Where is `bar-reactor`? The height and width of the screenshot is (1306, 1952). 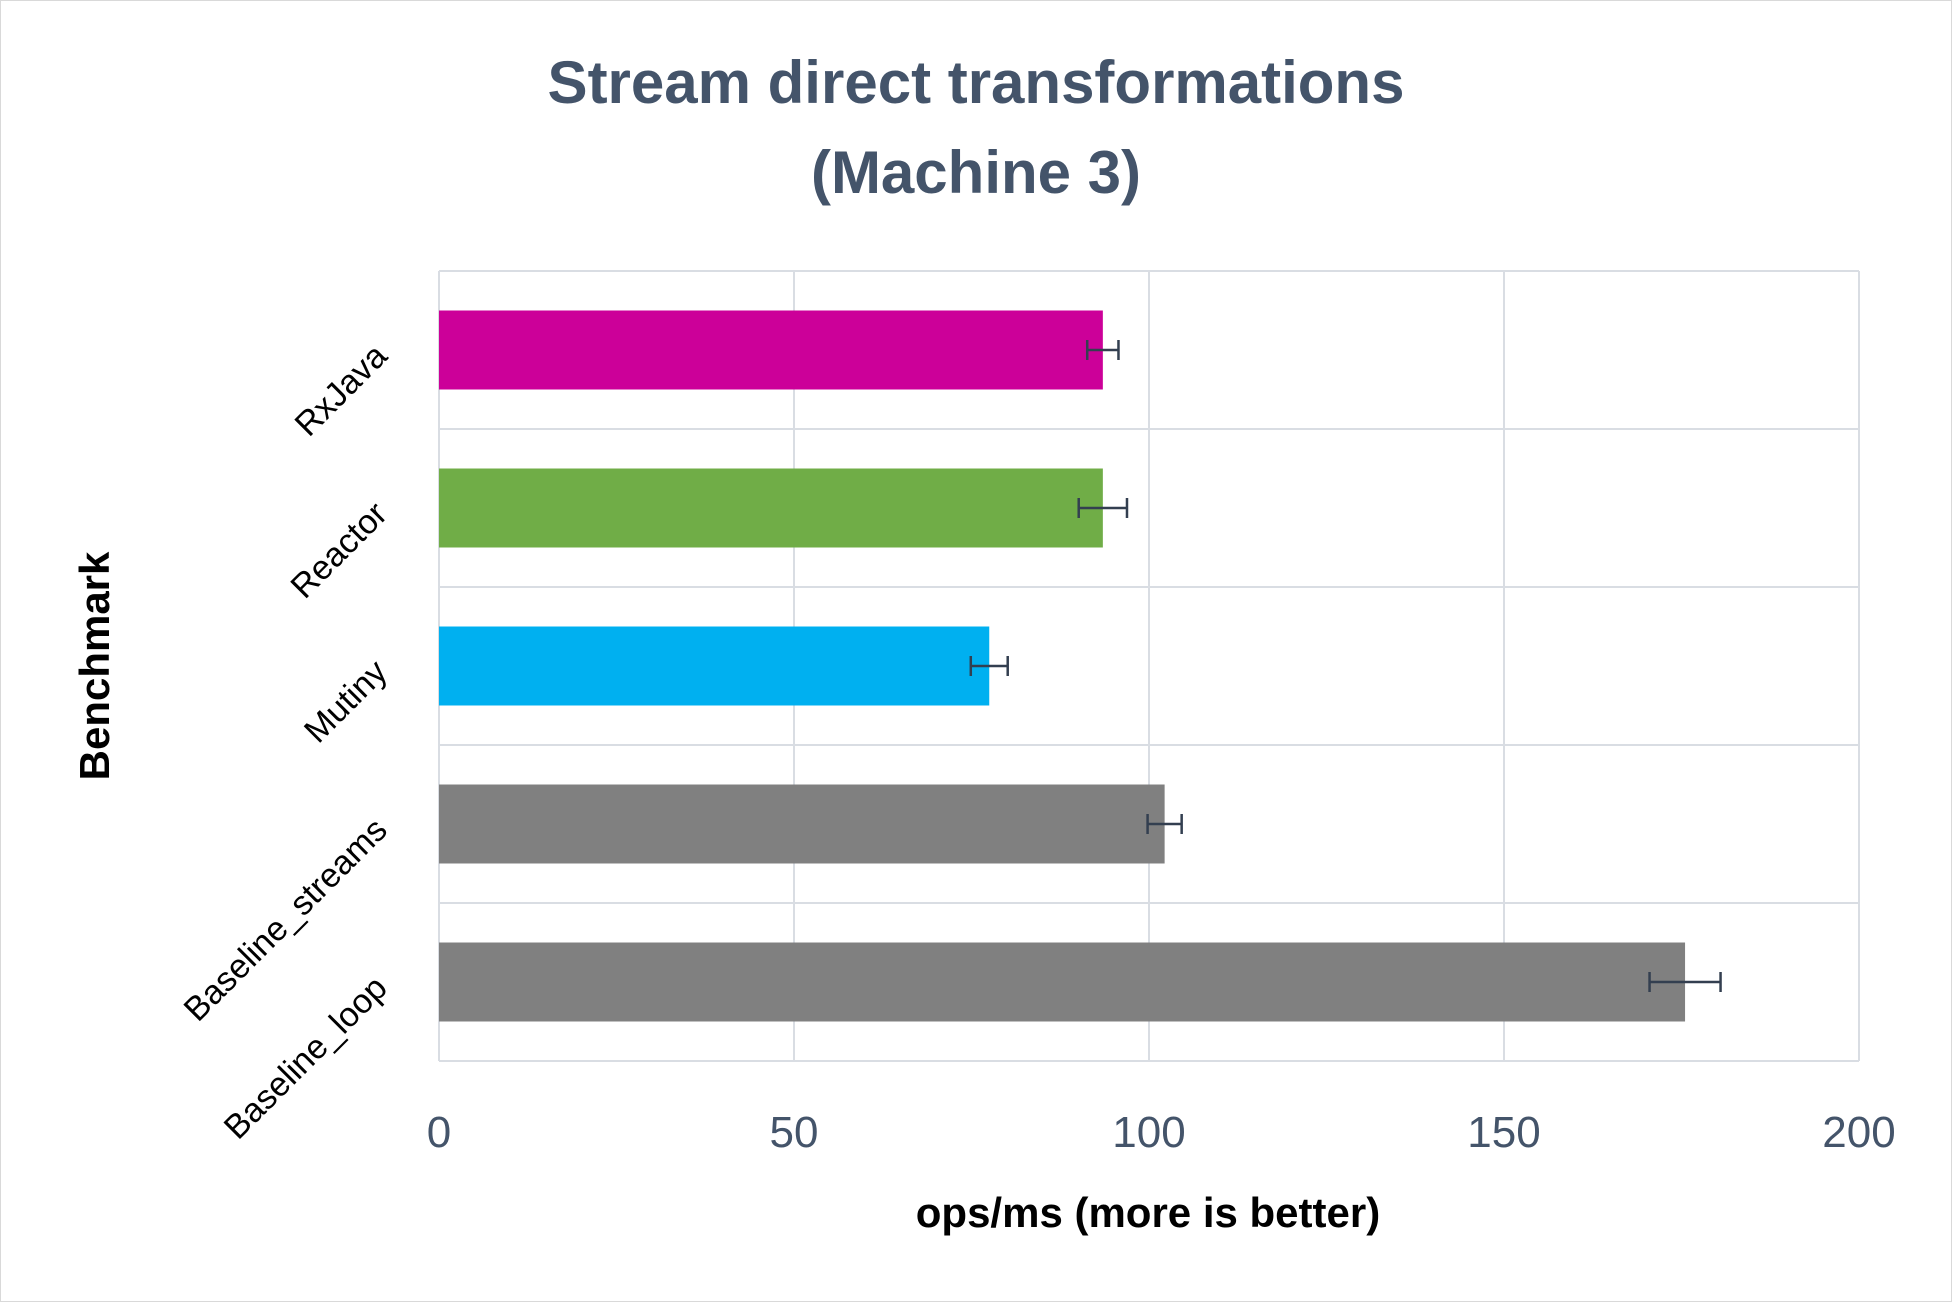 bar-reactor is located at coordinates (771, 508).